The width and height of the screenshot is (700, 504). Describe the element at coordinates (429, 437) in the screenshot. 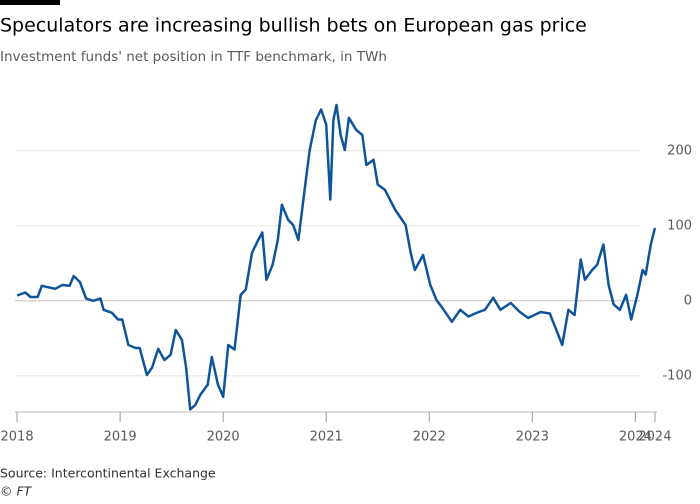

I see `x-tick-label: 2022` at that location.